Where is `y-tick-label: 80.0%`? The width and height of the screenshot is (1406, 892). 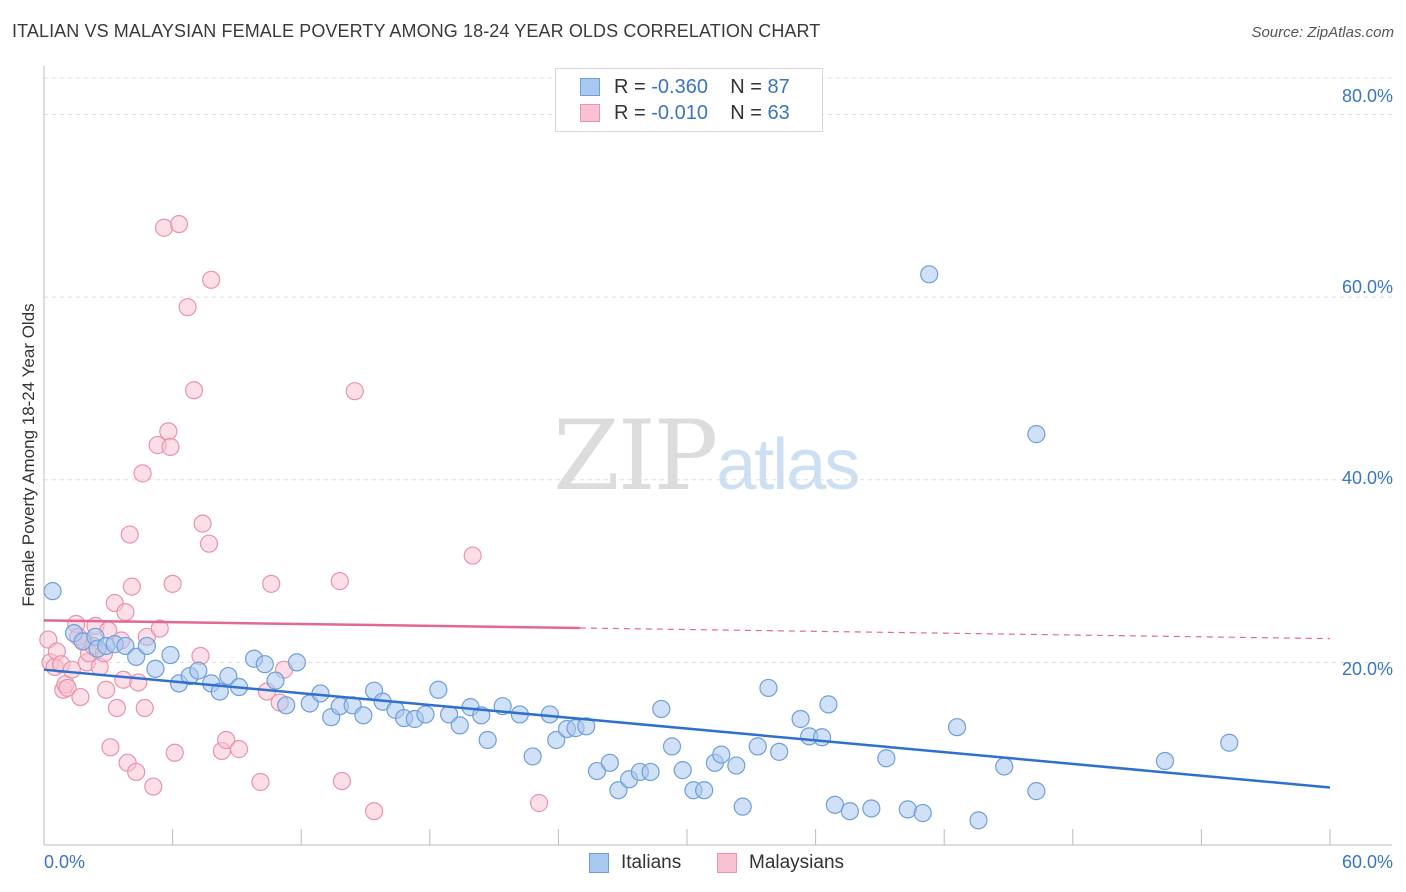
y-tick-label: 80.0% is located at coordinates (1367, 96).